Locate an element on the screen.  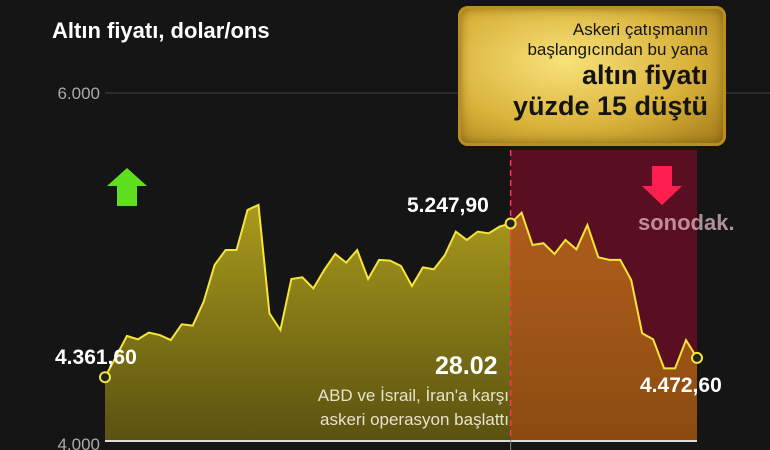
up-arrow-icon is located at coordinates (127, 187).